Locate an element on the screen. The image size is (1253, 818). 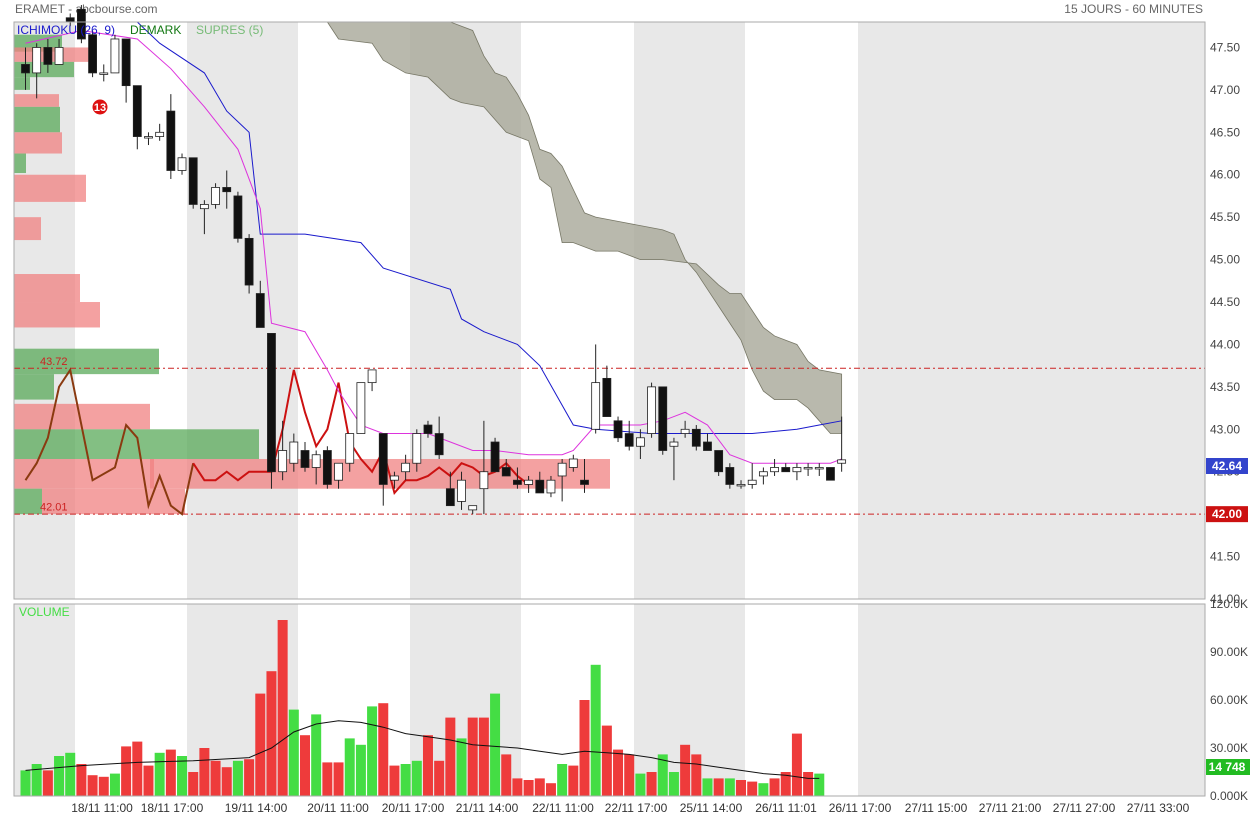
demark-line is located at coordinates (361, 432).